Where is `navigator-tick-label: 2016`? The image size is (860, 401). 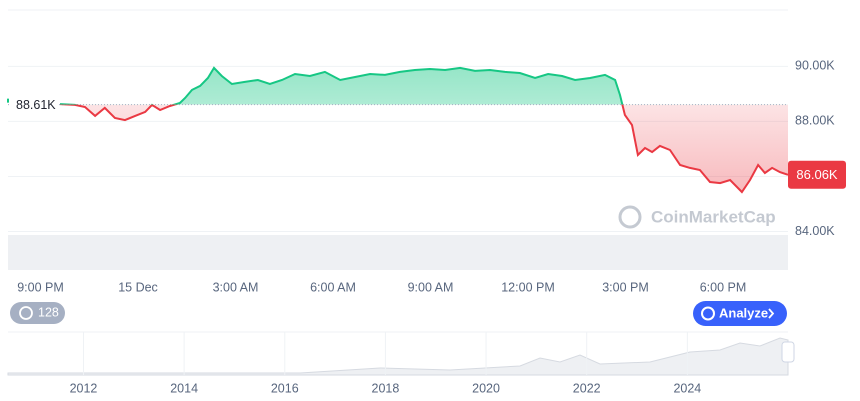 navigator-tick-label: 2016 is located at coordinates (285, 388).